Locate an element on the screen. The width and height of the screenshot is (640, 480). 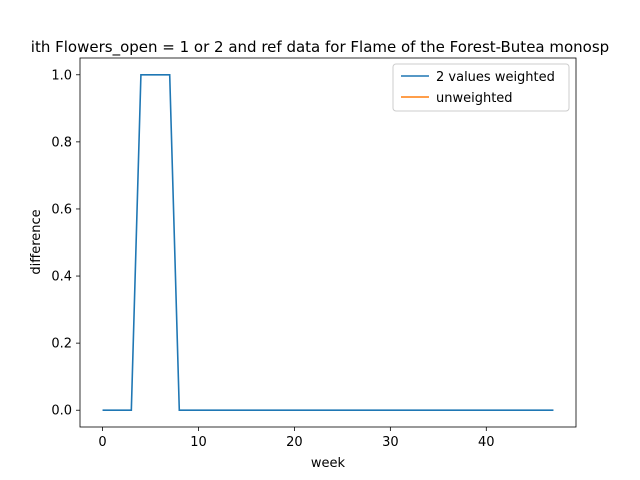
x-tick-label: 0 is located at coordinates (102, 442).